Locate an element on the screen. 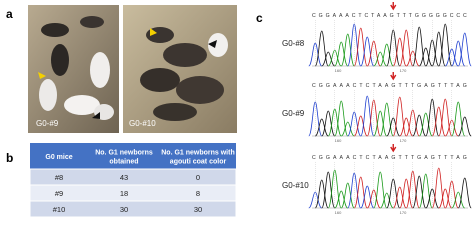 This screenshot has width=474, height=240. header-cell: No. G1 newborns with agouti coat color is located at coordinates (198, 158).